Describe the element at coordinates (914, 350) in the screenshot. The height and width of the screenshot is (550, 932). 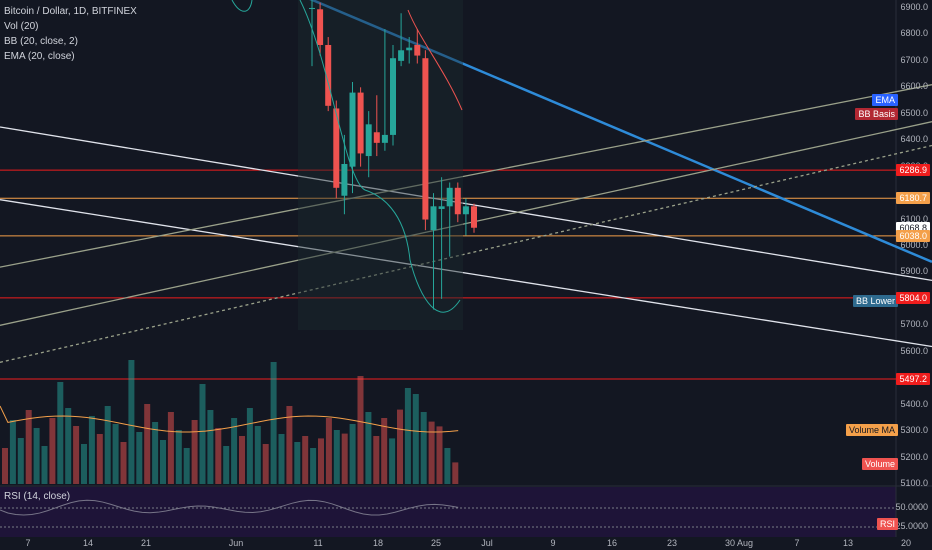
I see `price-tick: 5600.0` at that location.